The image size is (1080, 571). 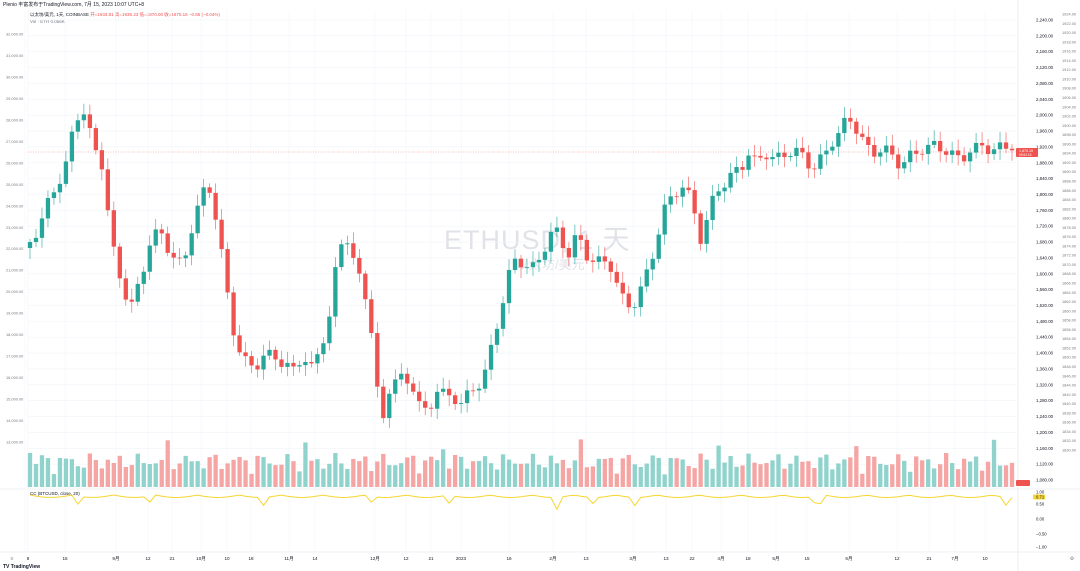 I want to click on price-axis-label: 1,880.00, so click(x=1045, y=162).